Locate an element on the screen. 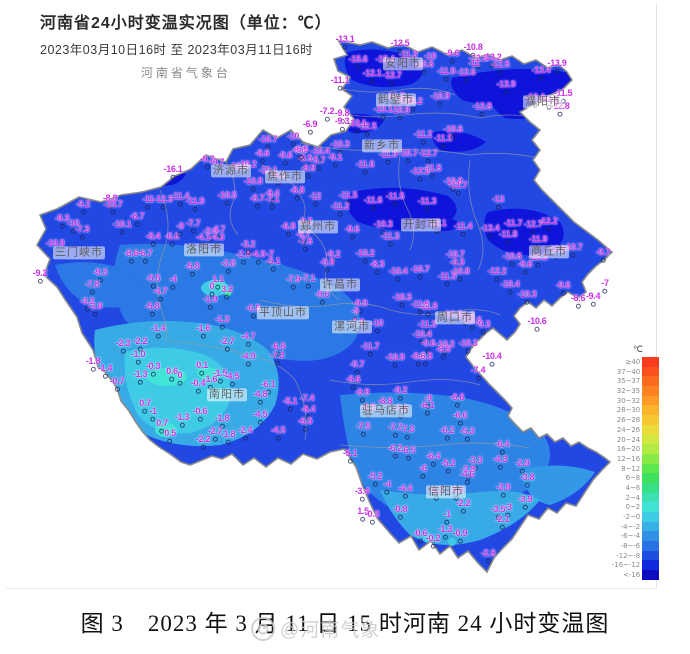 Image resolution: width=690 pixels, height=654 pixels. legend-label: 28~30 is located at coordinates (628, 410).